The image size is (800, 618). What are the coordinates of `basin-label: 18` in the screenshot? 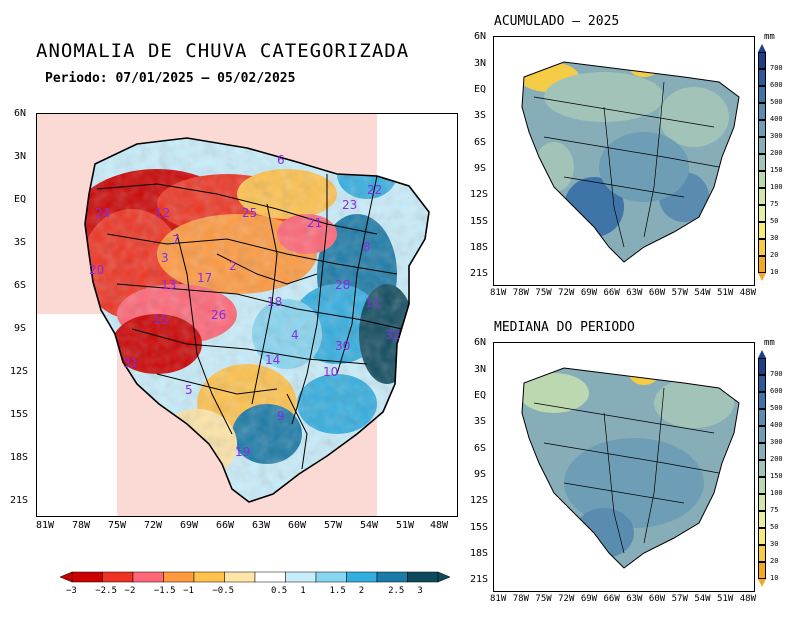 It's located at (274, 302).